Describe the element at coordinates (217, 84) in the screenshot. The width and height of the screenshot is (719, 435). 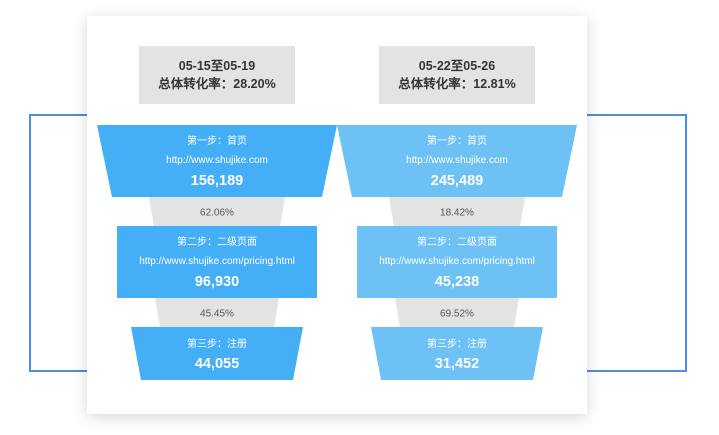
I see `overall-conversion-left: 总体转化率：28.20%` at that location.